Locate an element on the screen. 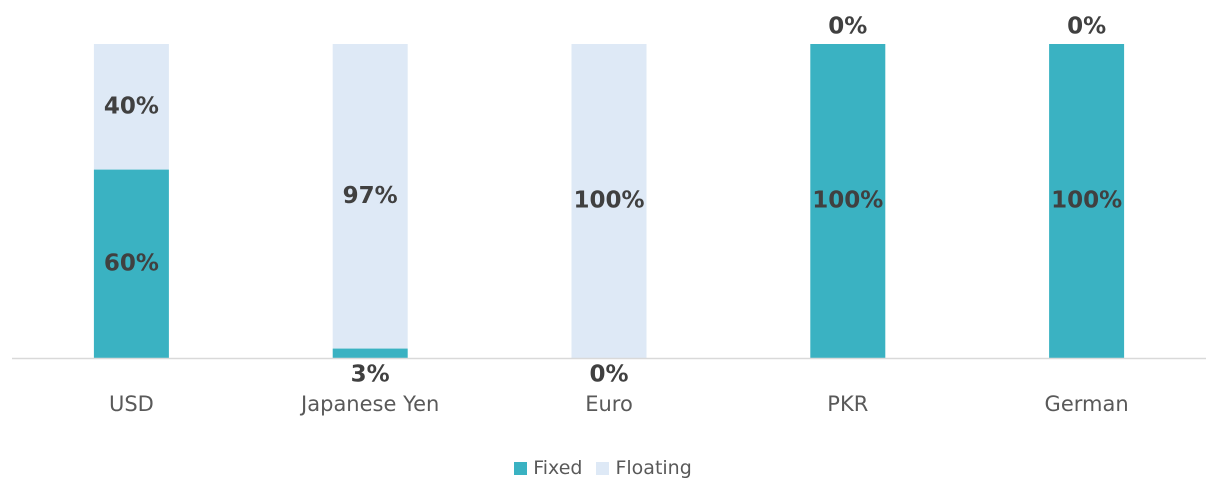  bar-fixed-usd is located at coordinates (131, 263).